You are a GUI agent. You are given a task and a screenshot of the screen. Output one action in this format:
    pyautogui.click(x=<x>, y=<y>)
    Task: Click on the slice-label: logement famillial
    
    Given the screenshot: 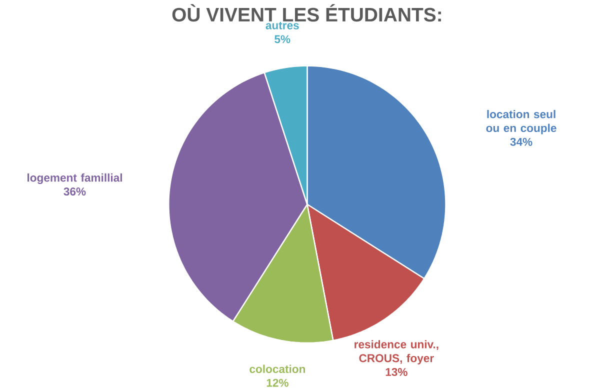 What is the action you would take?
    pyautogui.click(x=75, y=178)
    